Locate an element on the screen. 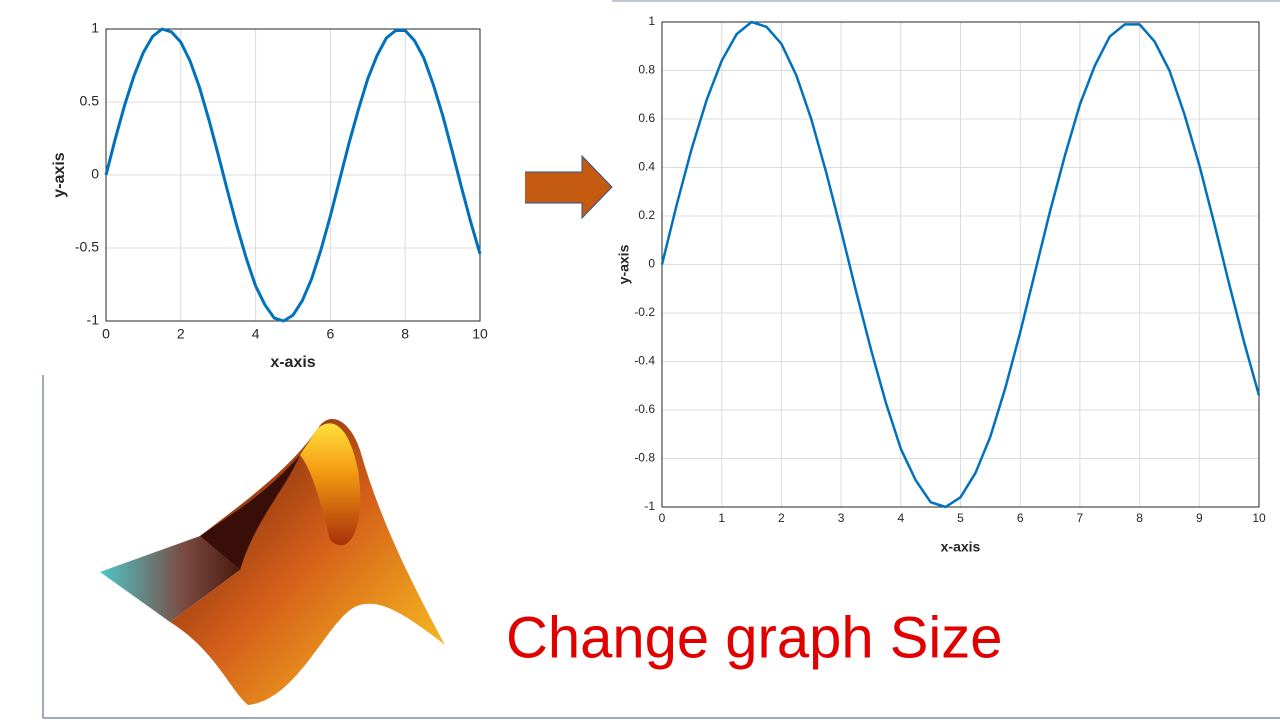  x-tick-label: 3 is located at coordinates (841, 518).